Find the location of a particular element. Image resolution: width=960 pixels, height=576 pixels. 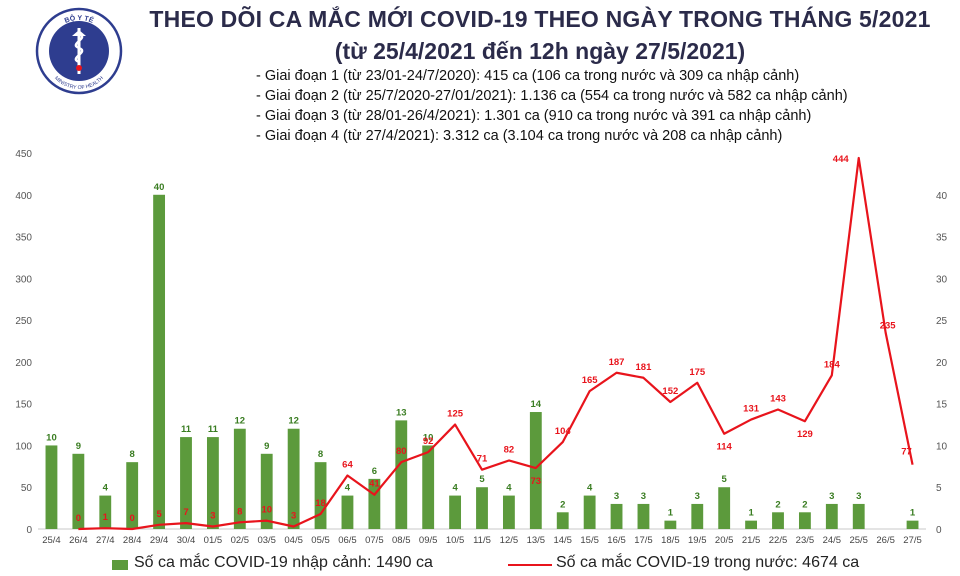

left-axis-tick-label: 400 is located at coordinates (23, 196).